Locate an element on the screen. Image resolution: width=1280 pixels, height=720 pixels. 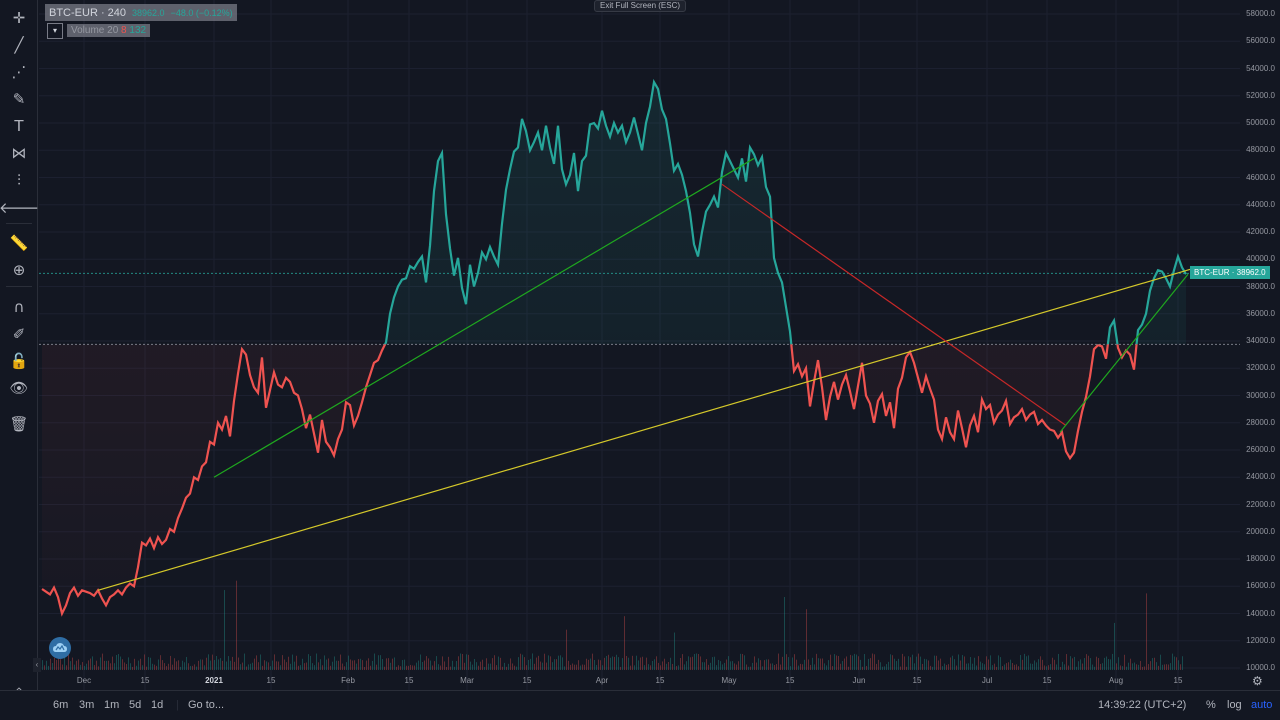
toolbar-separator is located at coordinates (19, 286).